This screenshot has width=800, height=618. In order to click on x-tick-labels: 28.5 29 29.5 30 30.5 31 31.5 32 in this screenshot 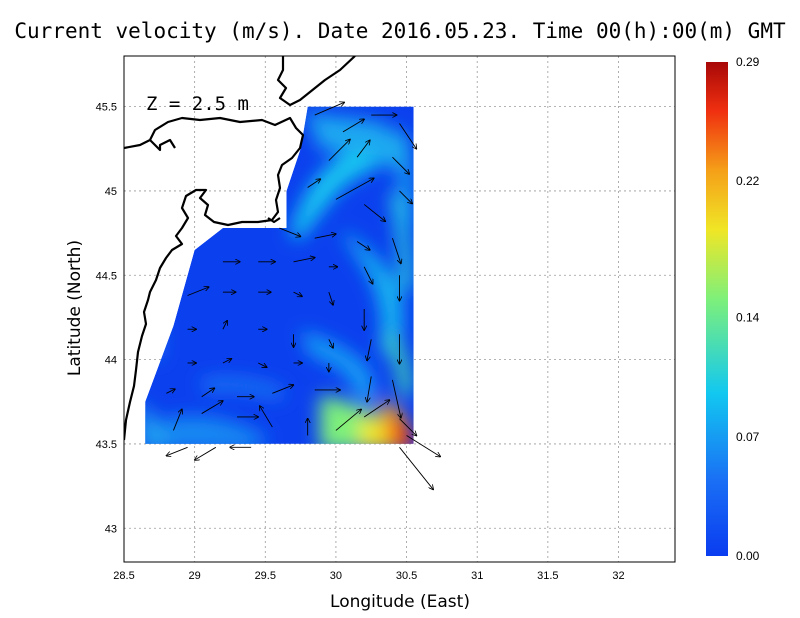, I will do `click(368, 576)`.